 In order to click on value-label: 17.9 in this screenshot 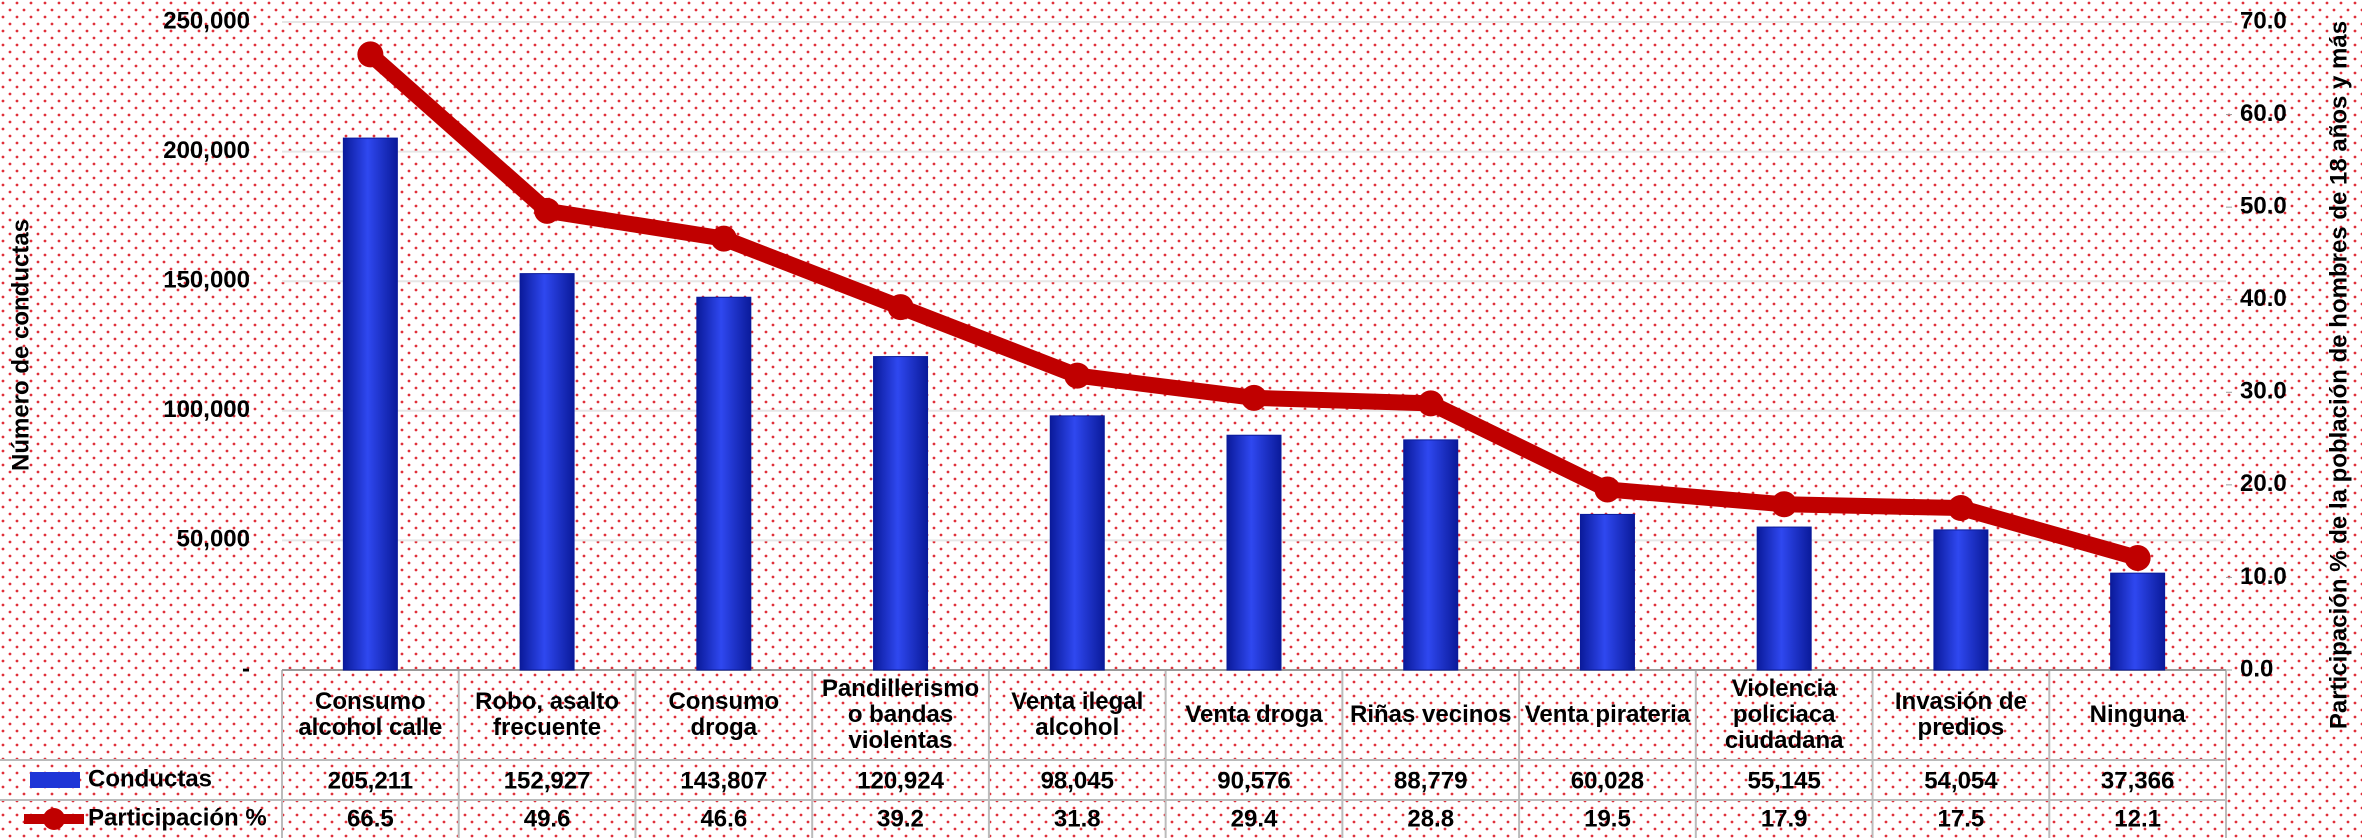, I will do `click(1784, 818)`.